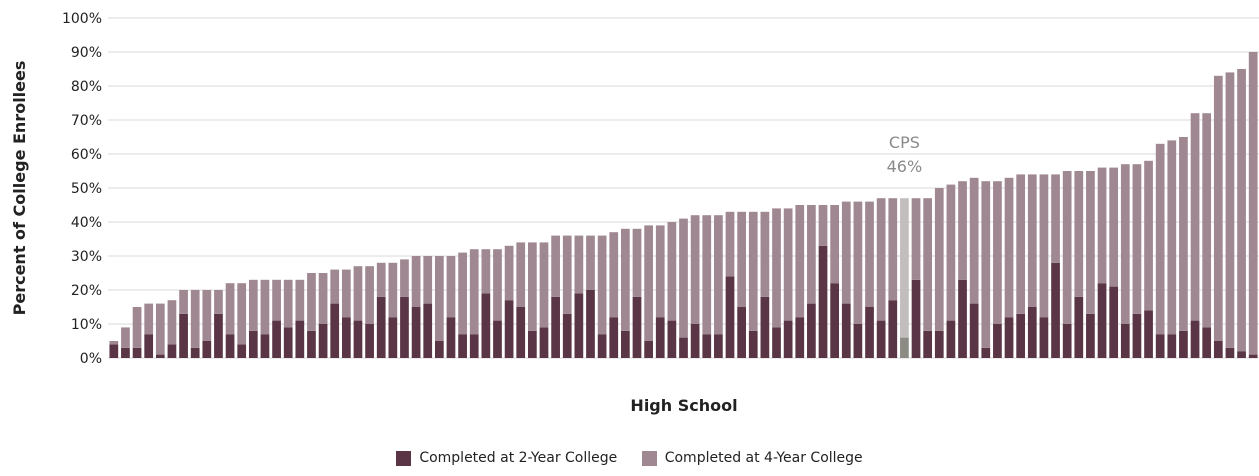 The height and width of the screenshot is (476, 1259). Describe the element at coordinates (86, 257) in the screenshot. I see `y-tick-label: 30%` at that location.